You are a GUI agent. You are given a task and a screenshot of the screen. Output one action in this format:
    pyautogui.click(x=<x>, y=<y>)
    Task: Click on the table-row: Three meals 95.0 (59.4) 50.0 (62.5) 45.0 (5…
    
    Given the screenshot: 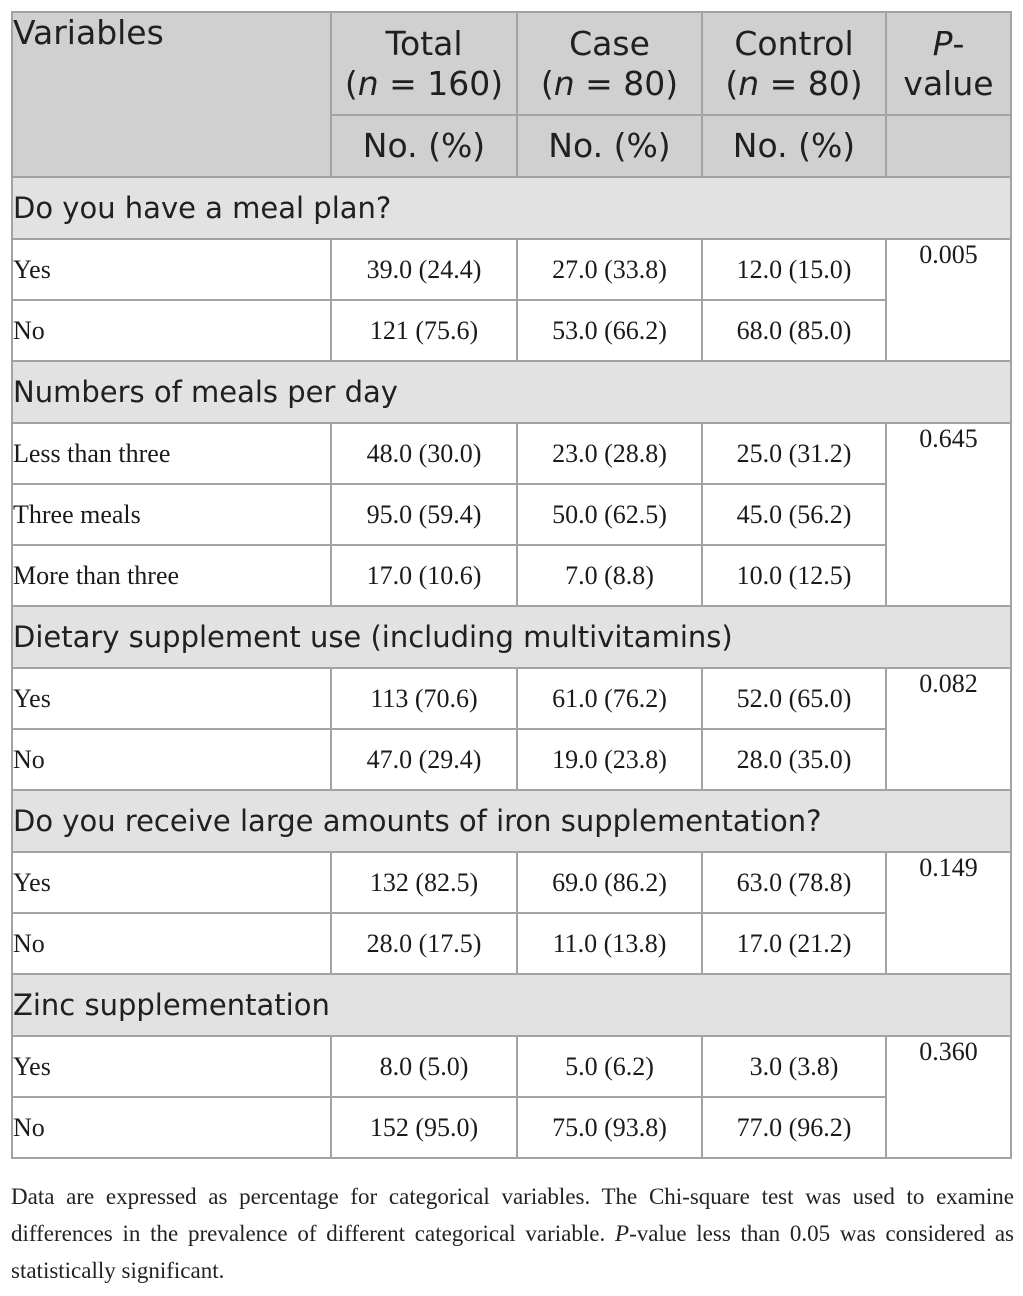 What is the action you would take?
    pyautogui.click(x=511, y=514)
    